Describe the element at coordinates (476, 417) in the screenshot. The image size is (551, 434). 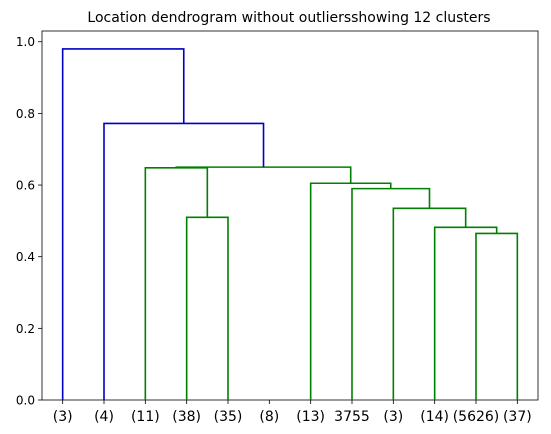
I see `leaf-label: (5626)` at that location.